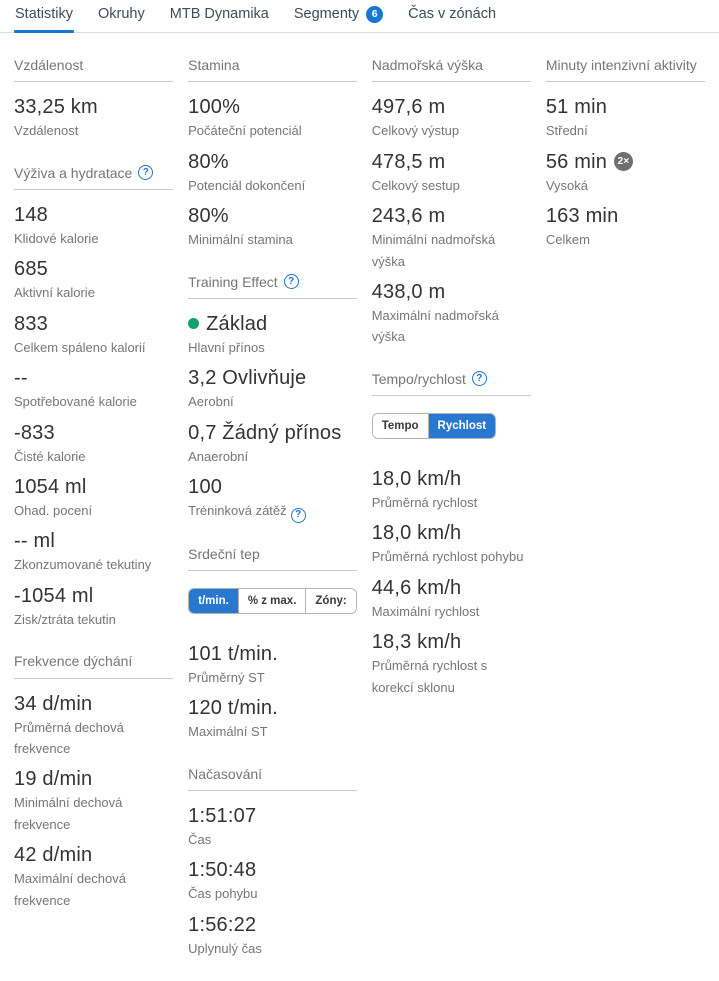 The width and height of the screenshot is (719, 981). I want to click on metric-value-text: 497,6 m, so click(408, 107).